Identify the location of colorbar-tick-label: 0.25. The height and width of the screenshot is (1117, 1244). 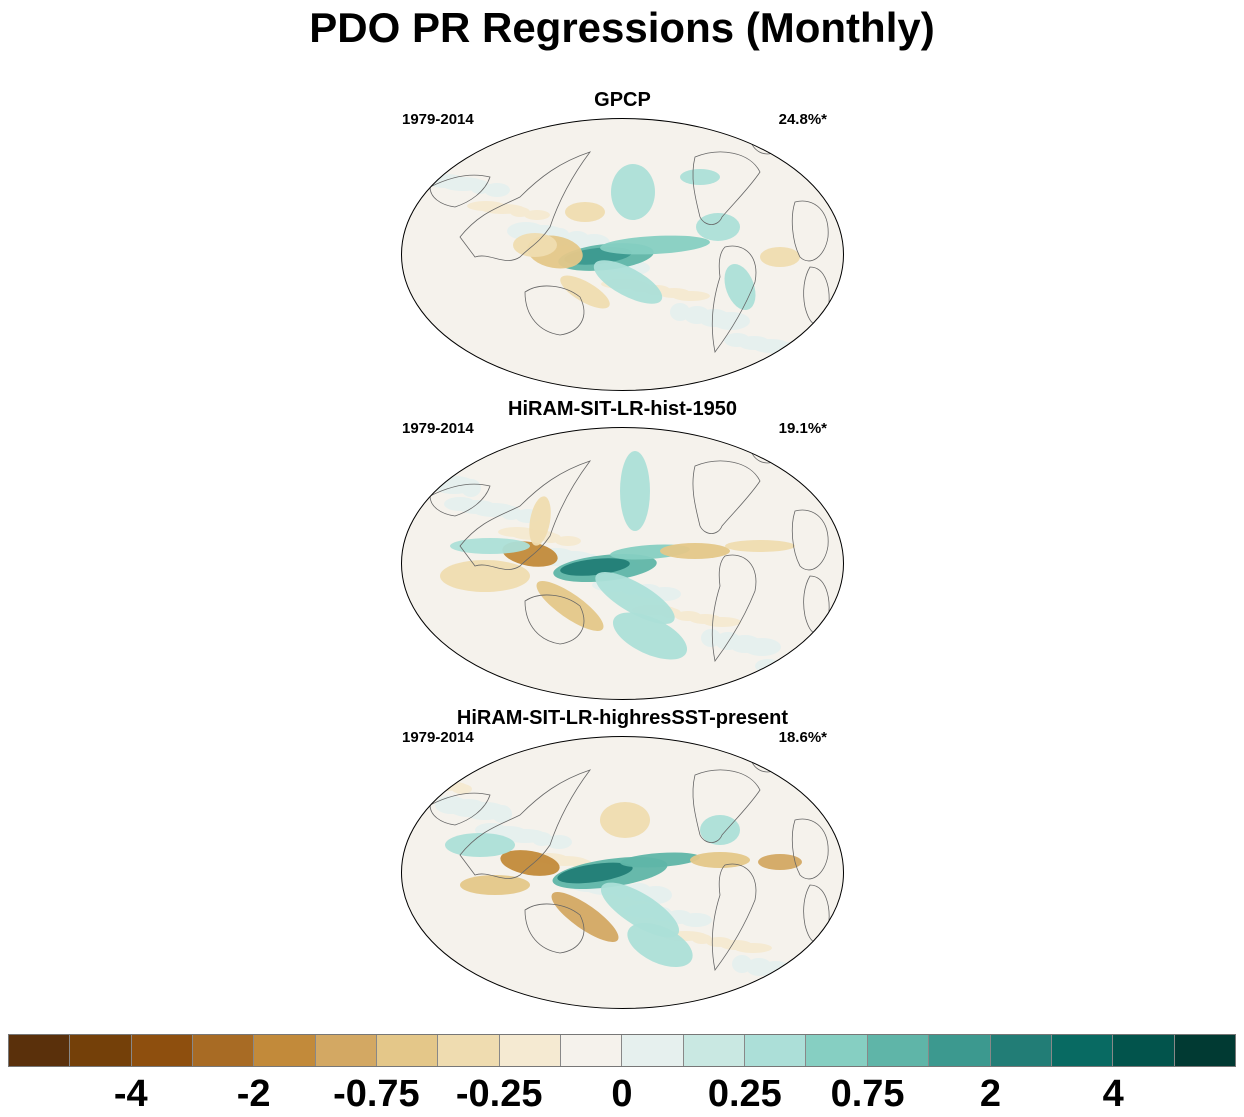
(744, 1094).